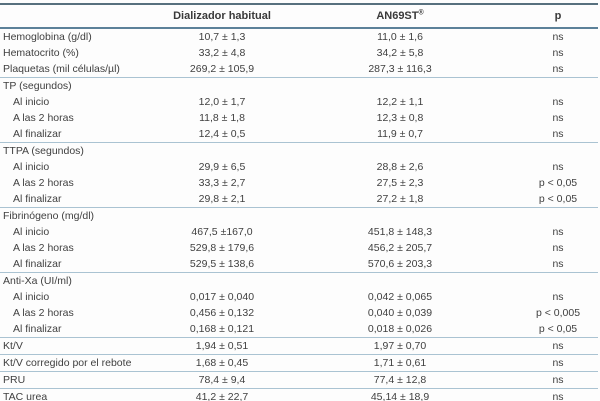 The height and width of the screenshot is (401, 600). Describe the element at coordinates (299, 134) in the screenshot. I see `table-row: Al finalizar 12,4 ± 0,5 11,9 ± 0,7 ns` at that location.